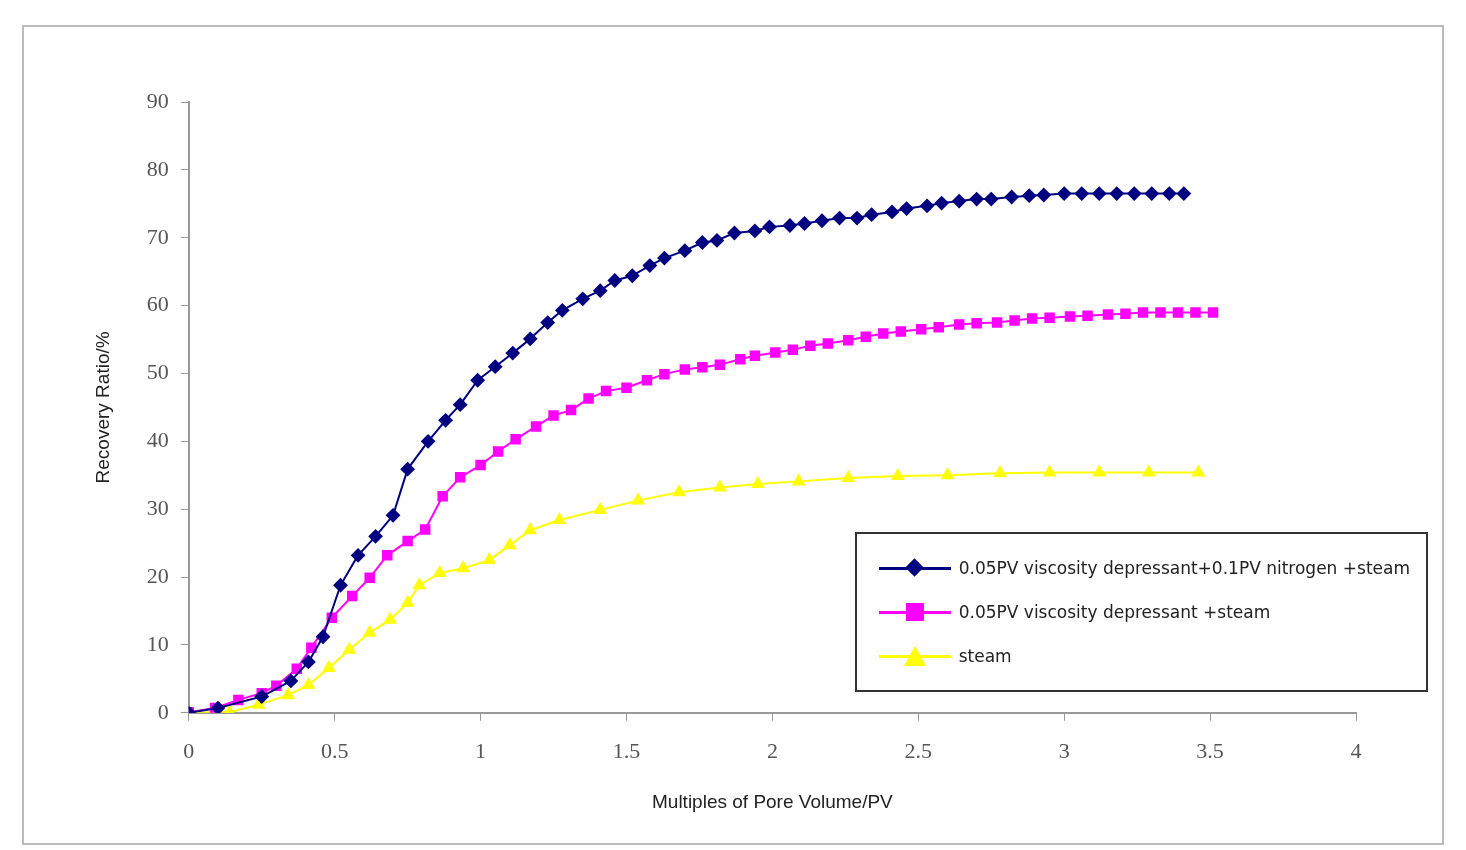 The image size is (1466, 850). Describe the element at coordinates (157, 168) in the screenshot. I see `y-tick-label: 80` at that location.